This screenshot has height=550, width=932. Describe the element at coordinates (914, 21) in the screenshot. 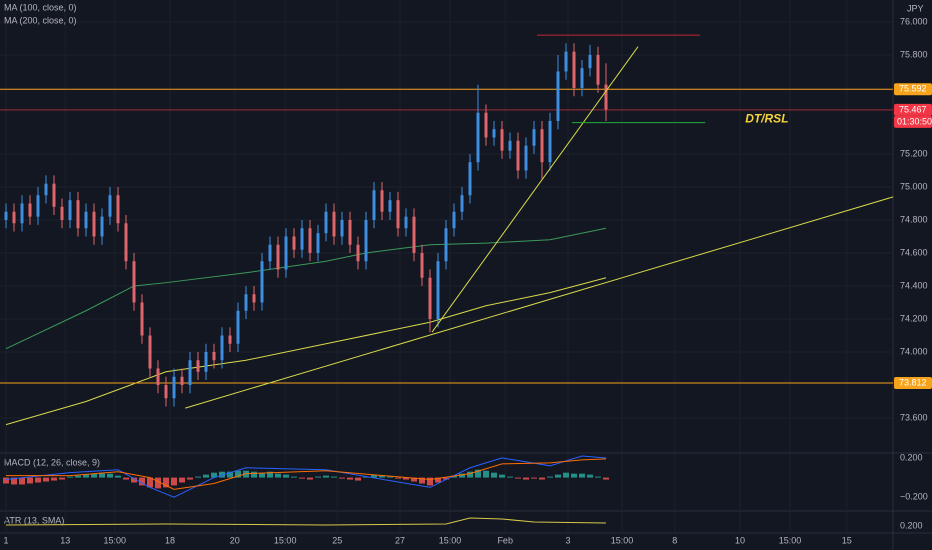

I see `y-tick-label: 76.000` at that location.